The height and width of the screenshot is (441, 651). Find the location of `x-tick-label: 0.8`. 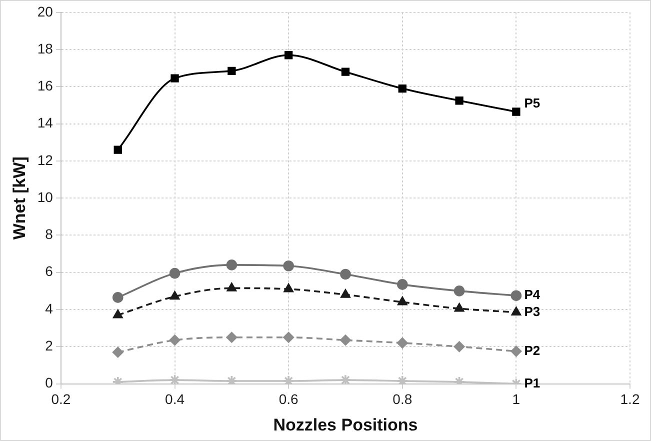

x-tick-label: 0.8 is located at coordinates (402, 399).